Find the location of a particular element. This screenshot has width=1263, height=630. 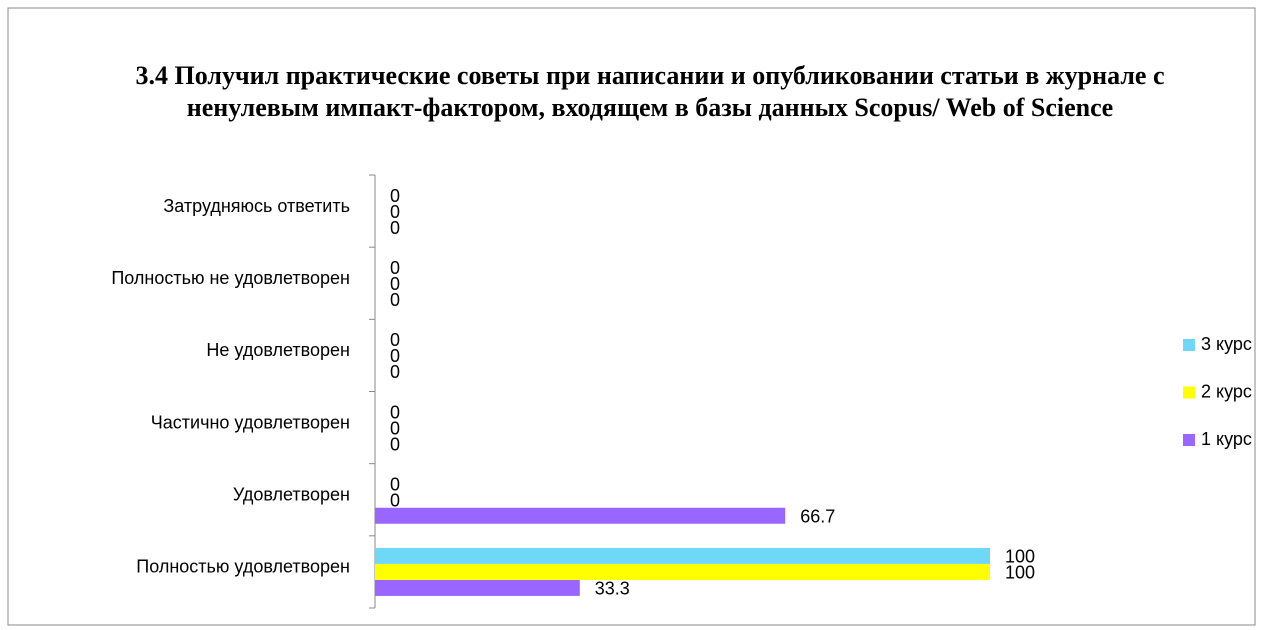

y-tick-label: Затрудняюсь ответить is located at coordinates (256, 206).